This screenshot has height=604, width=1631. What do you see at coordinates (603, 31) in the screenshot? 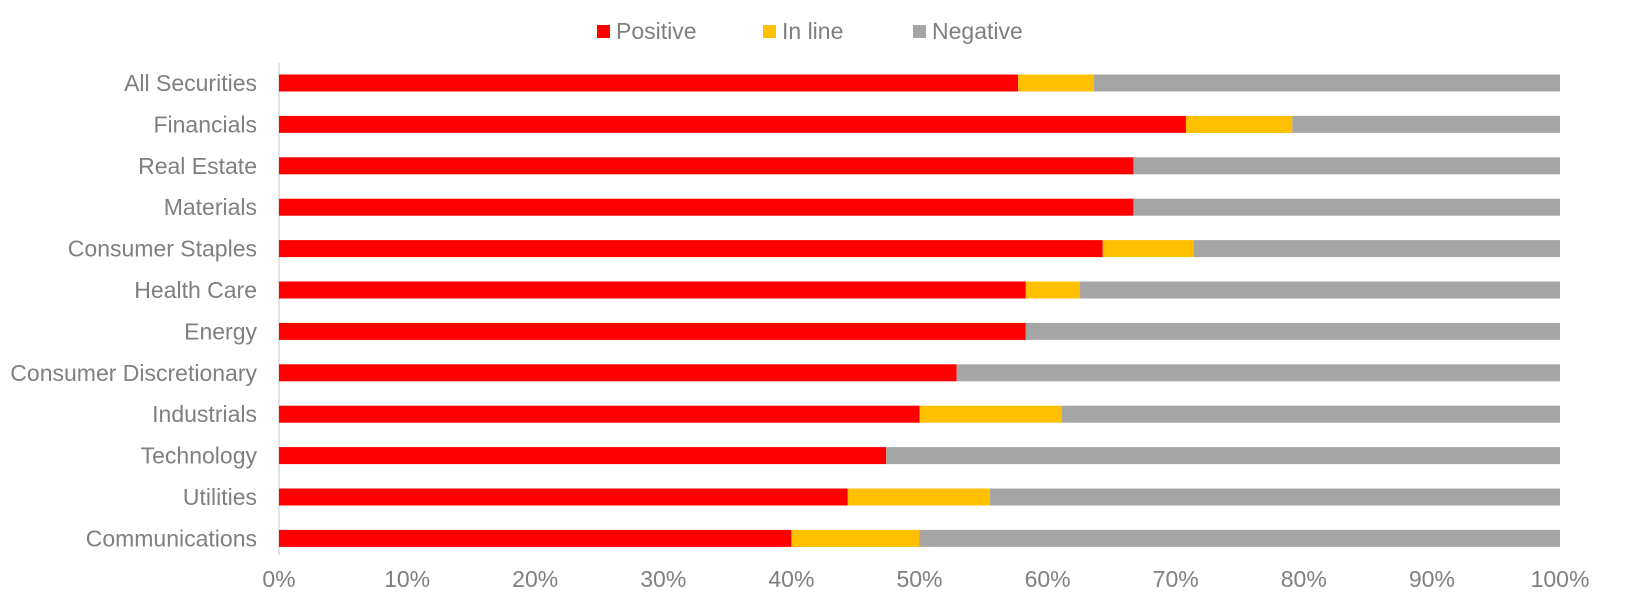
I see `legend-swatch-positive` at bounding box center [603, 31].